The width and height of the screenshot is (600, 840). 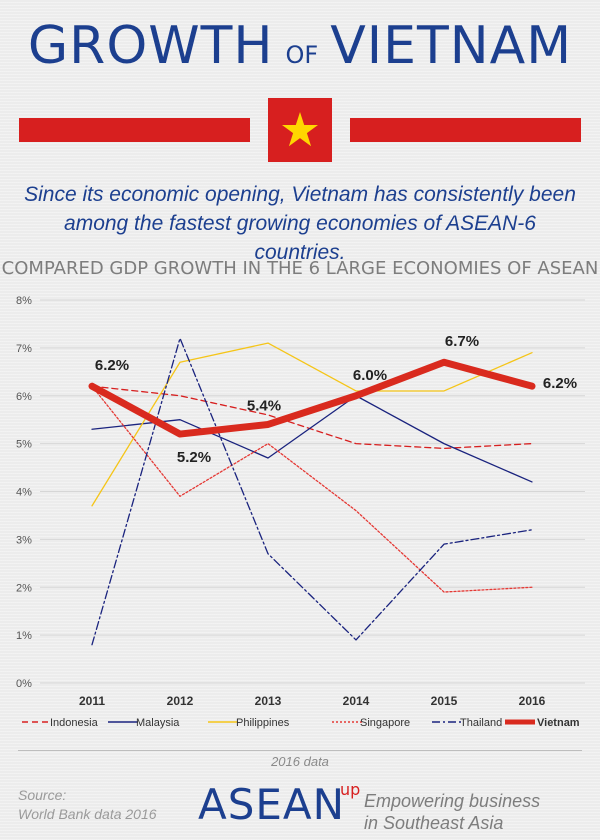 I want to click on tagline-line-1: Empowering business, so click(x=452, y=801).